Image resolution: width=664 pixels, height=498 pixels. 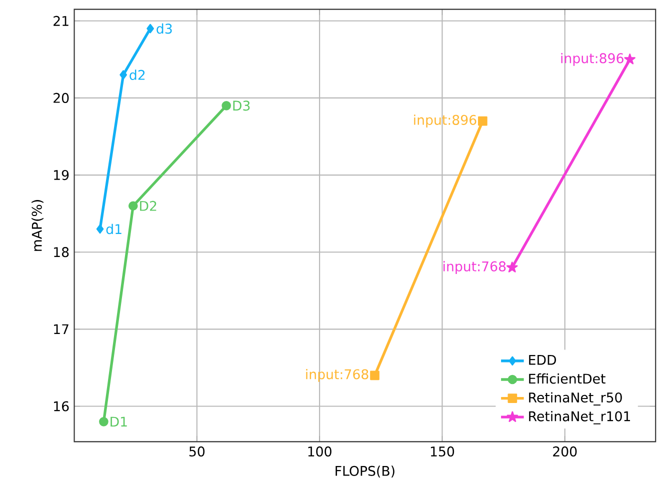 What do you see at coordinates (61, 175) in the screenshot?
I see `y-tick-label: 19` at bounding box center [61, 175].